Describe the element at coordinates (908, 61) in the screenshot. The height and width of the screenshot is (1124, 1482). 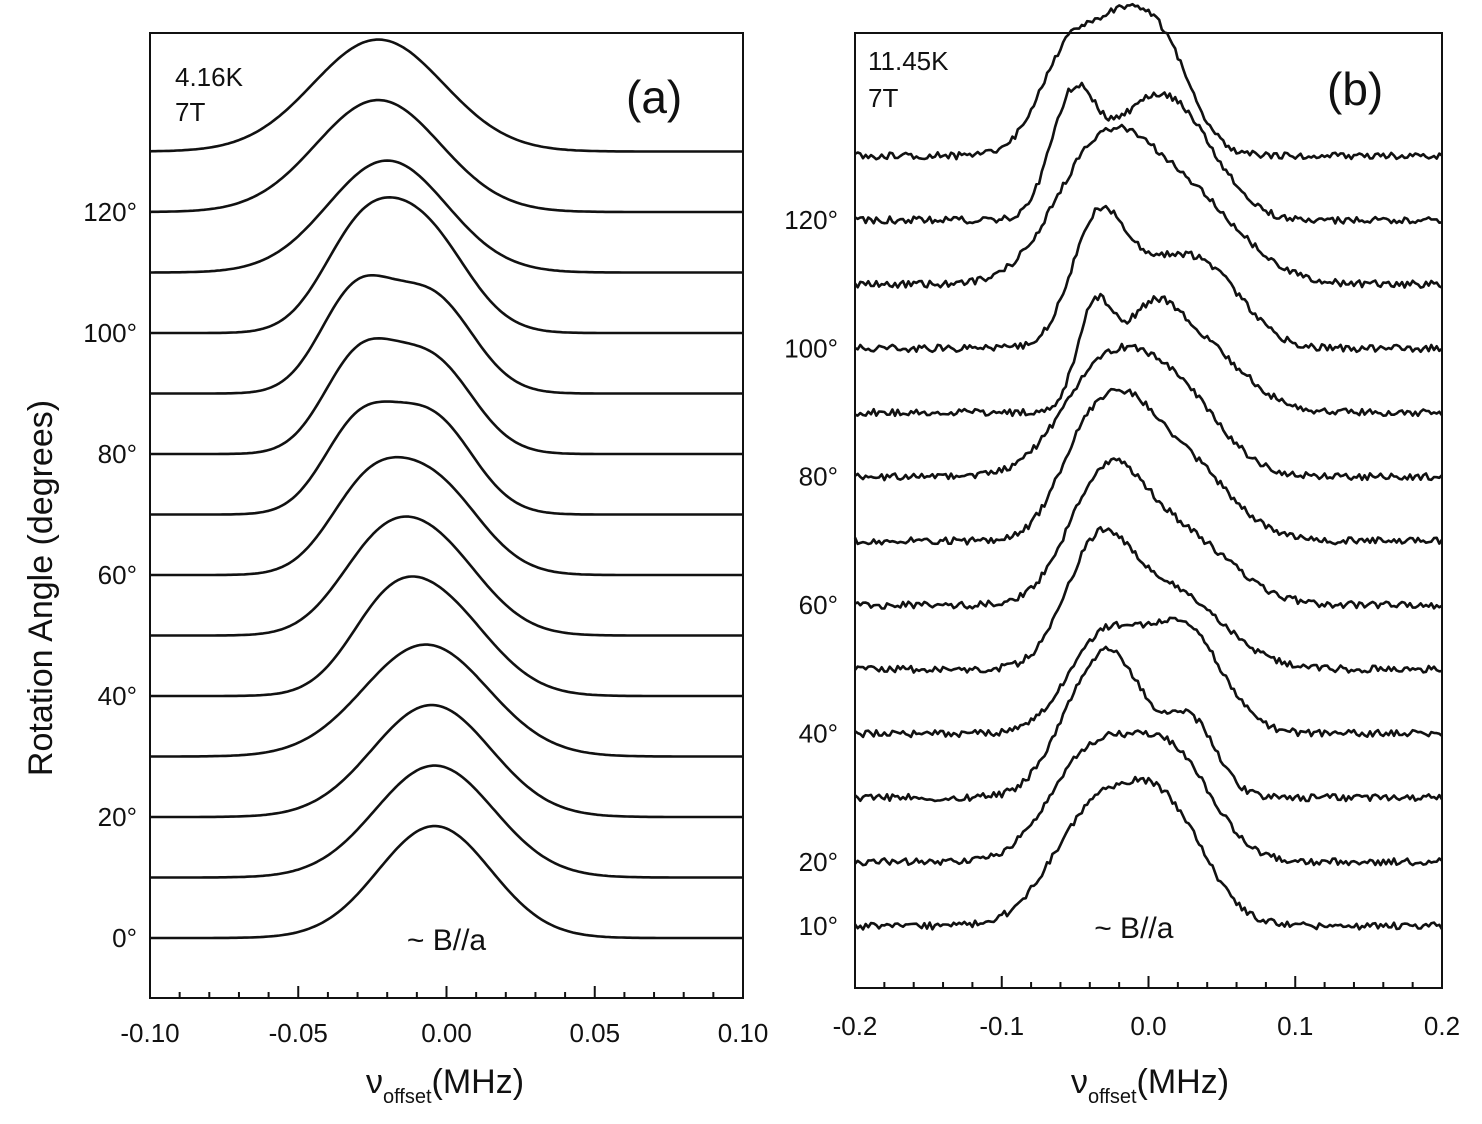
I see `panel-b-temperature: 11.45K` at that location.